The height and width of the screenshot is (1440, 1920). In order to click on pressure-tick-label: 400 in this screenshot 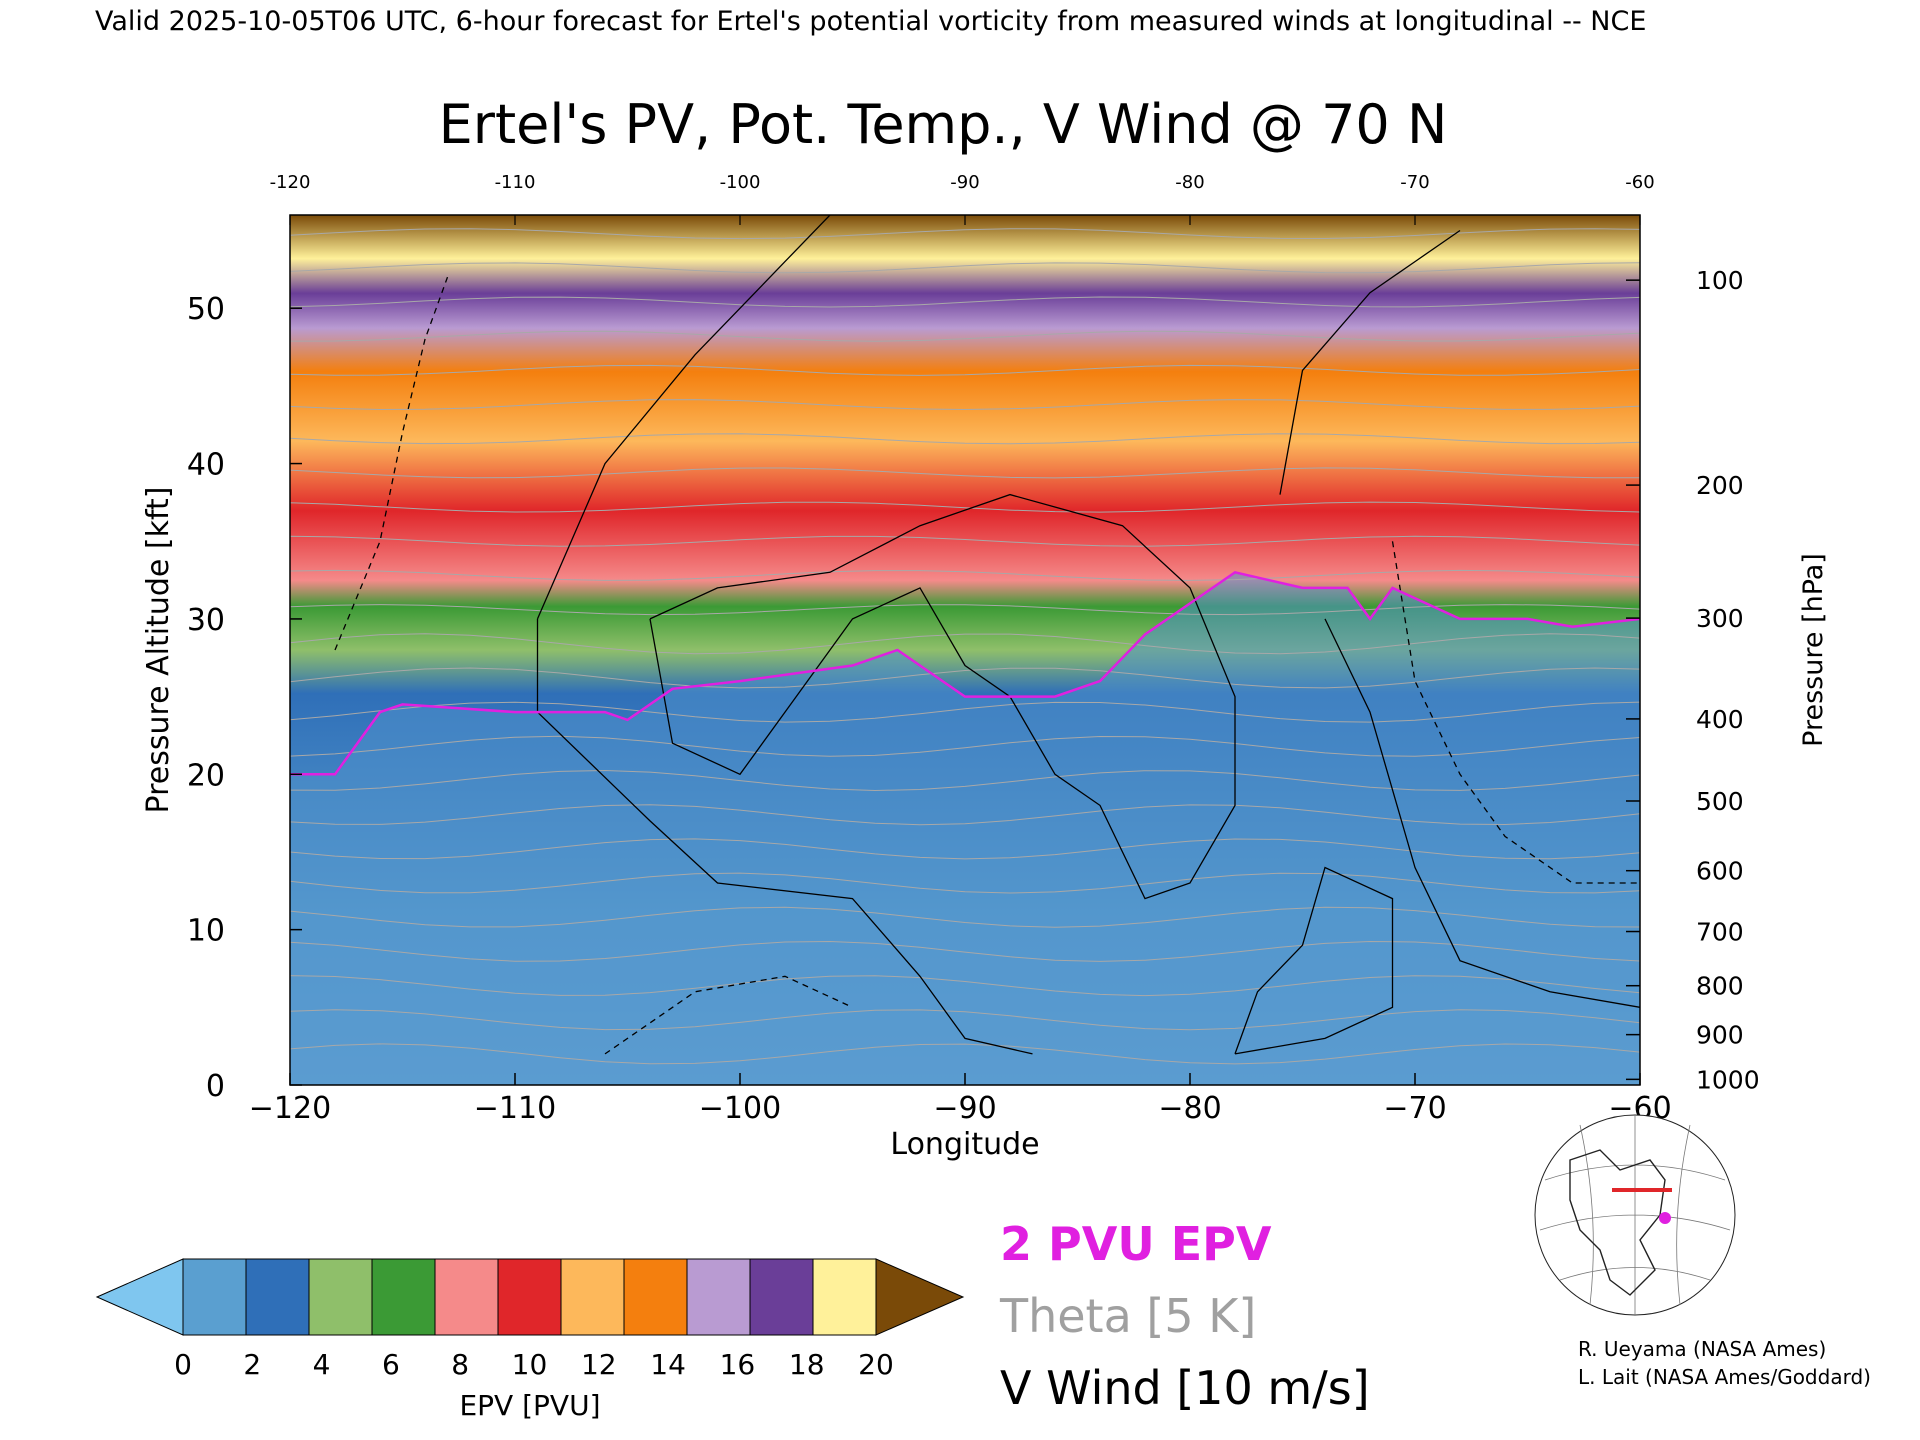, I will do `click(1720, 719)`.